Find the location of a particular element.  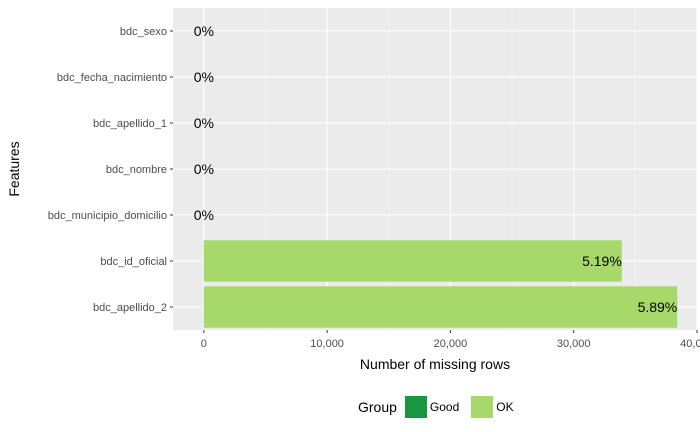

x-tick-label: 10,000 is located at coordinates (327, 344).